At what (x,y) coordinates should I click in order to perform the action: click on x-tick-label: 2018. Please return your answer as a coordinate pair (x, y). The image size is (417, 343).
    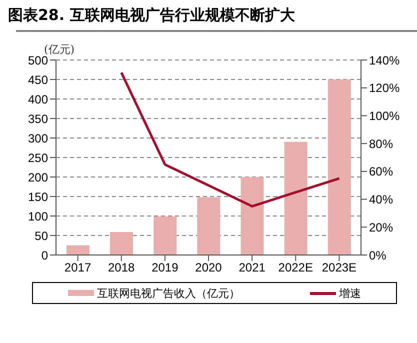
    Looking at the image, I should click on (122, 267).